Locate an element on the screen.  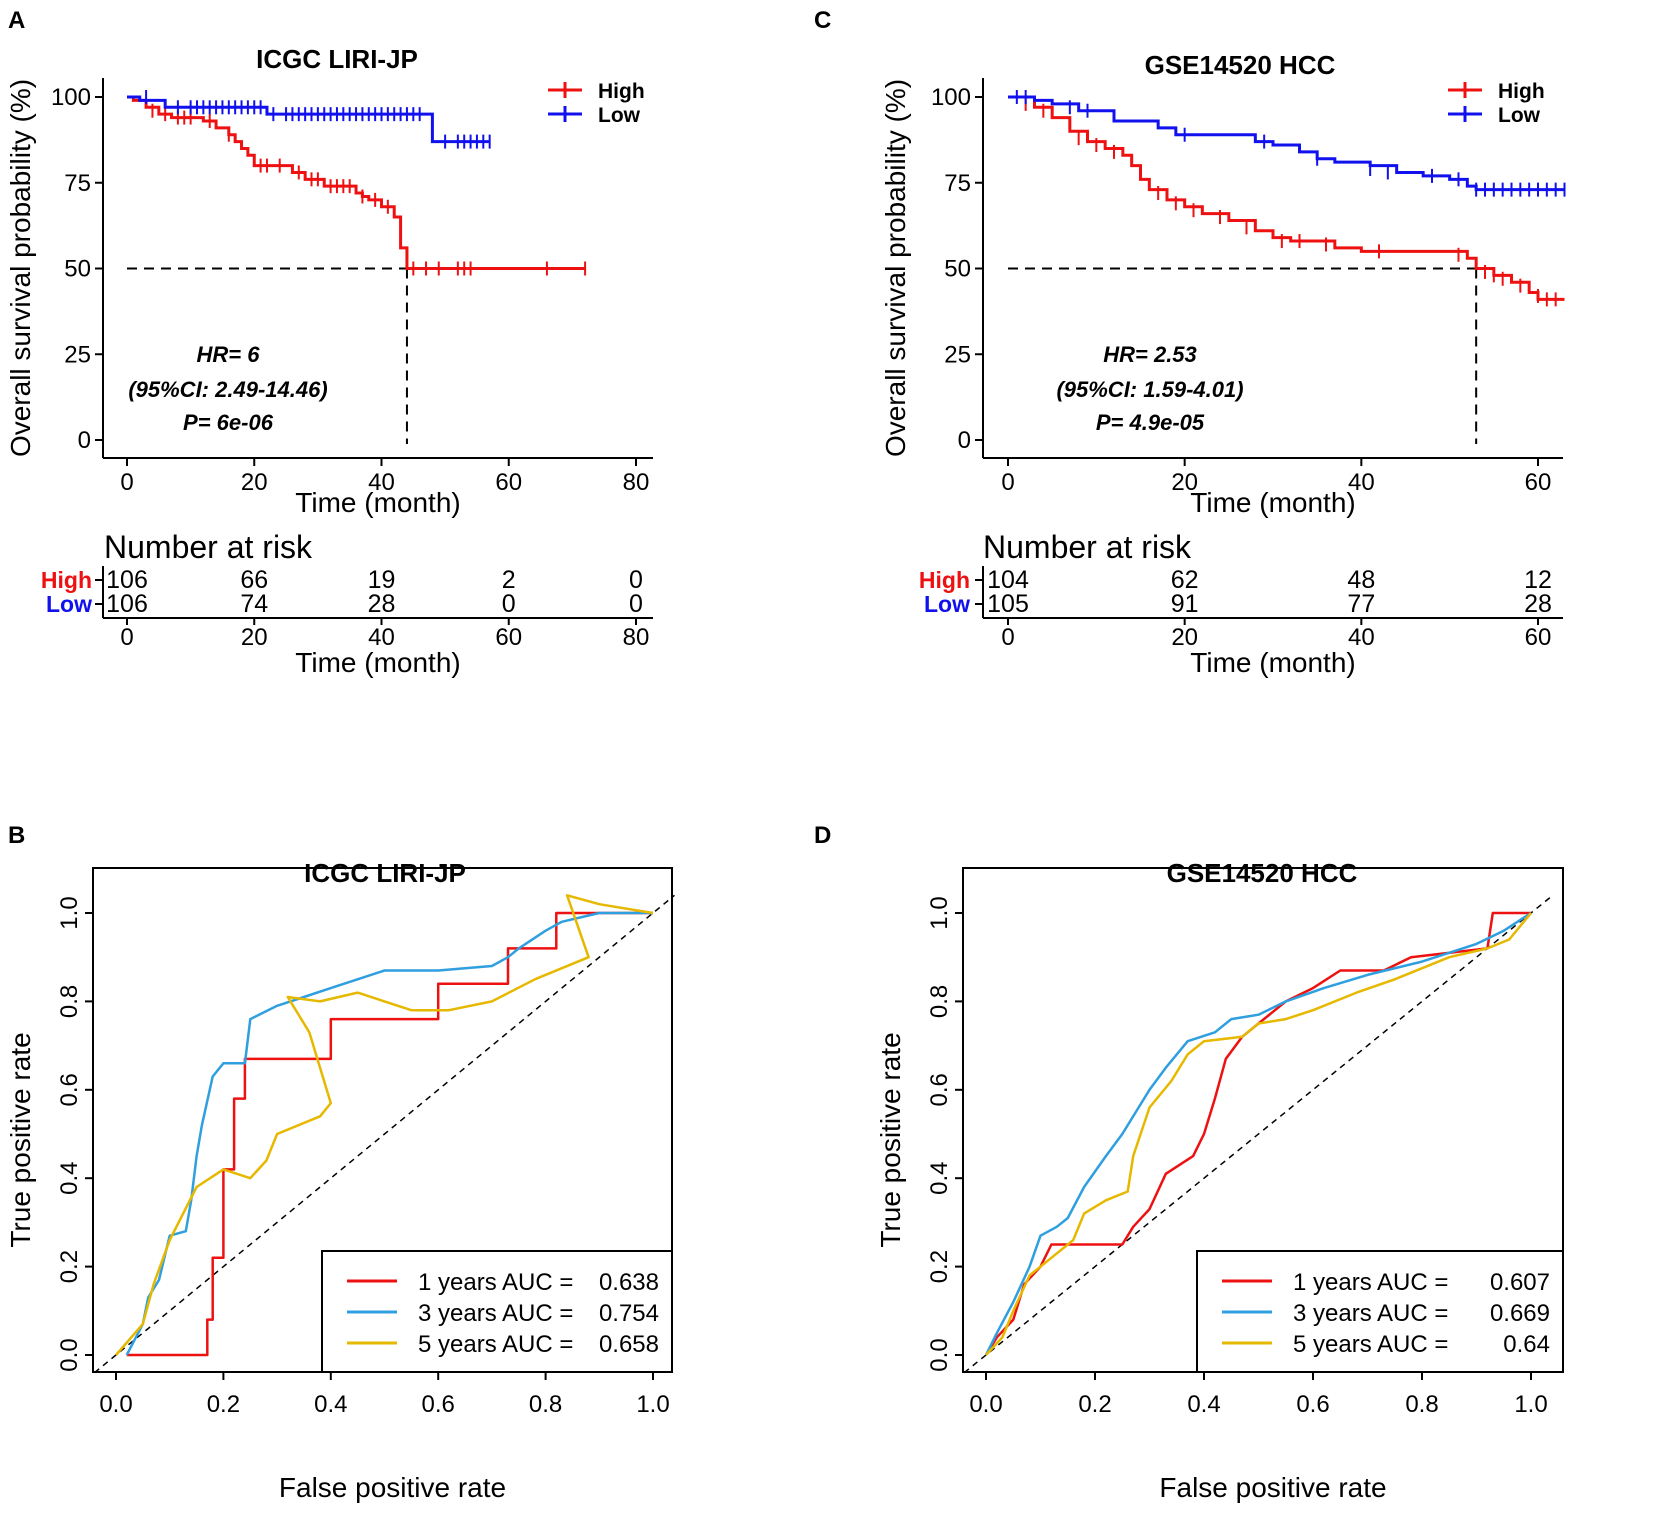
risk-count: 105 is located at coordinates (1008, 604).